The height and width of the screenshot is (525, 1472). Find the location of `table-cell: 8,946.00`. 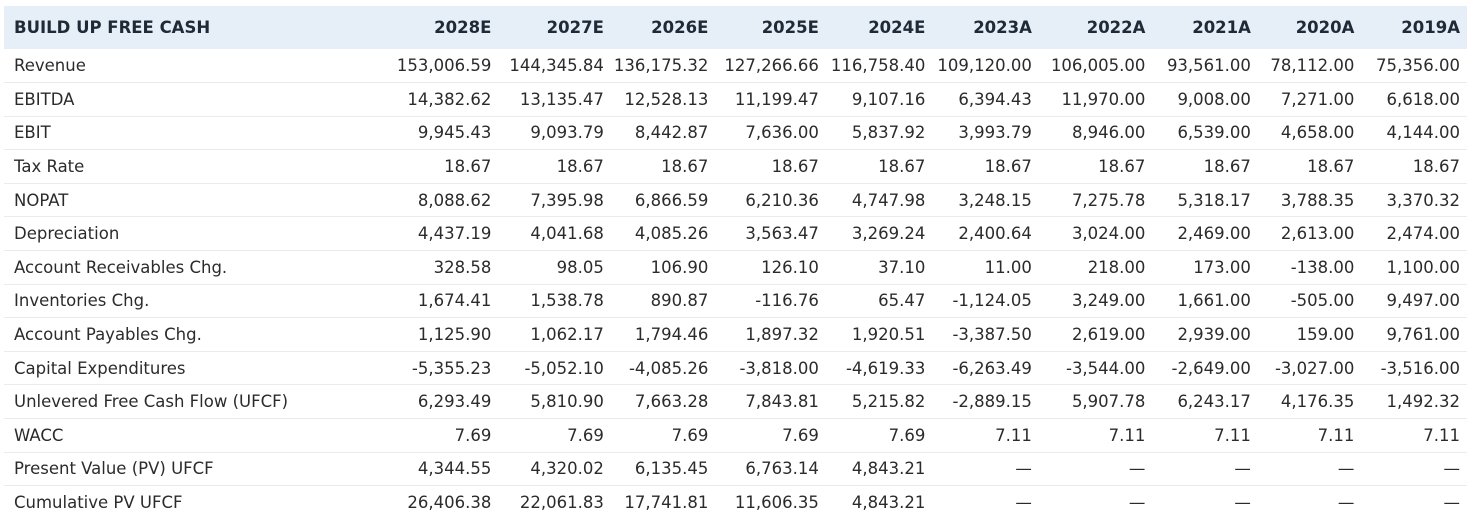

table-cell: 8,946.00 is located at coordinates (1108, 133).